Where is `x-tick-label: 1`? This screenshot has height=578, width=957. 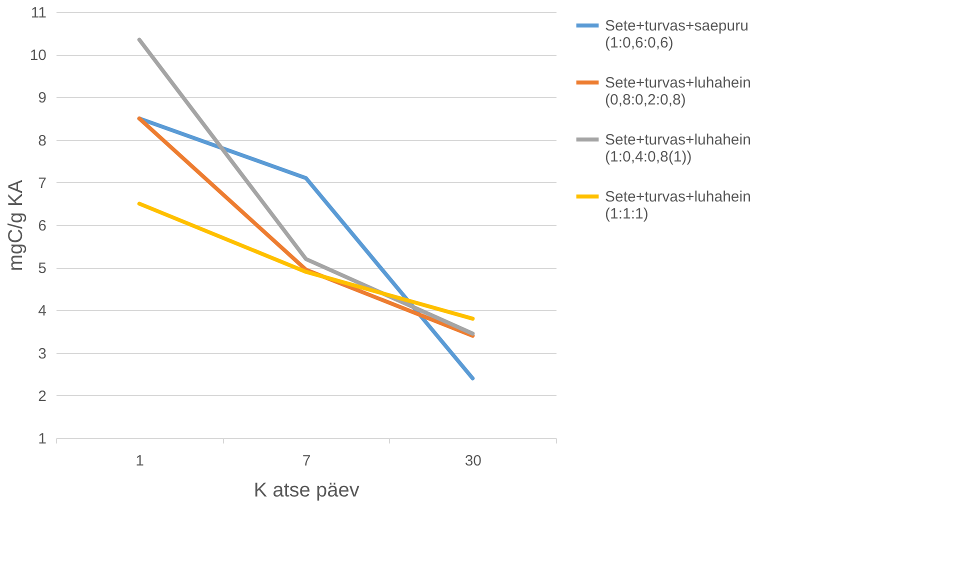
x-tick-label: 1 is located at coordinates (140, 461).